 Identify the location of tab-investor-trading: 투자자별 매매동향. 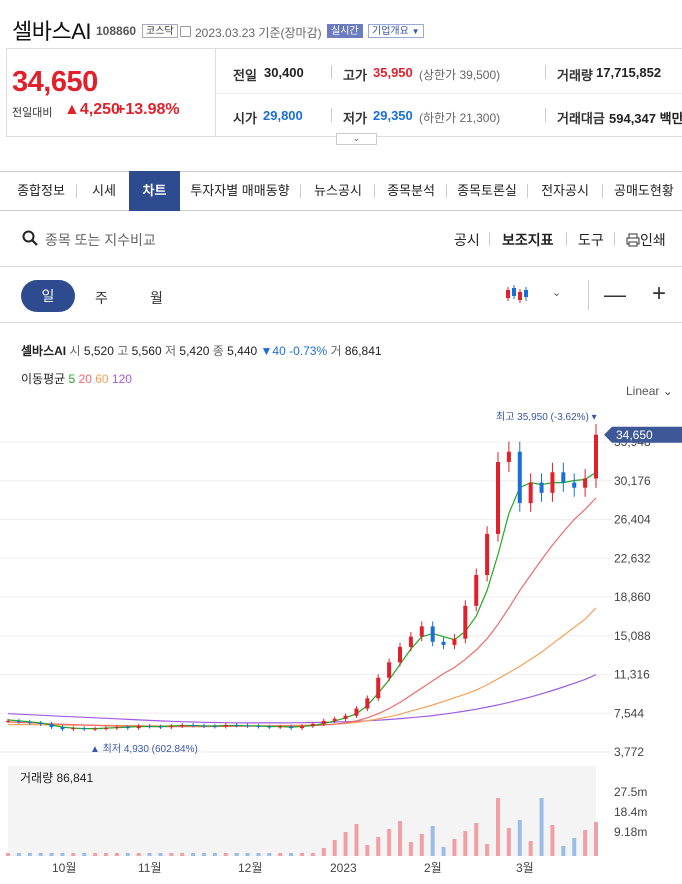
(240, 190).